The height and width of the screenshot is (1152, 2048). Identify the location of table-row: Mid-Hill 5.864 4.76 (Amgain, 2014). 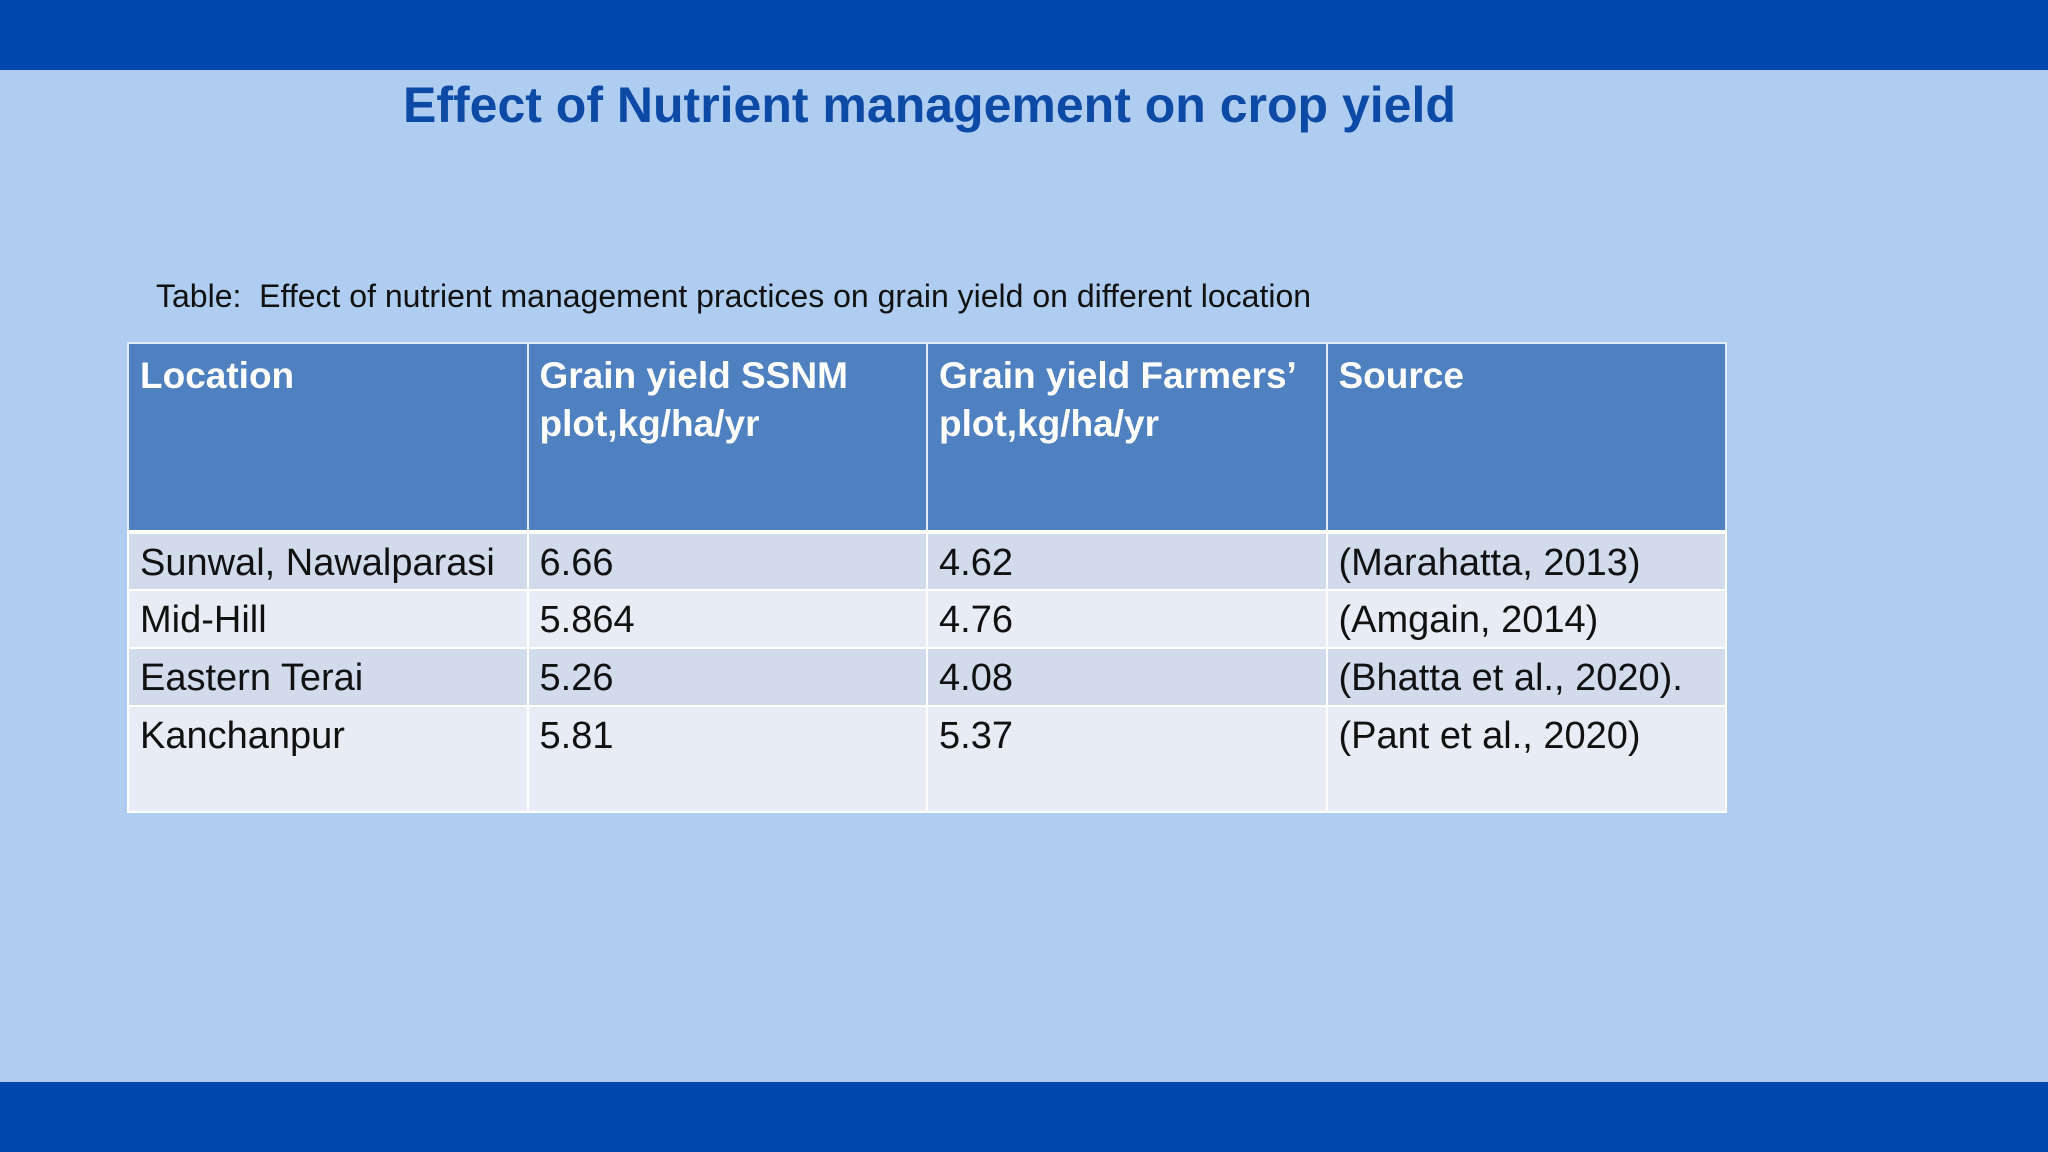
(927, 619).